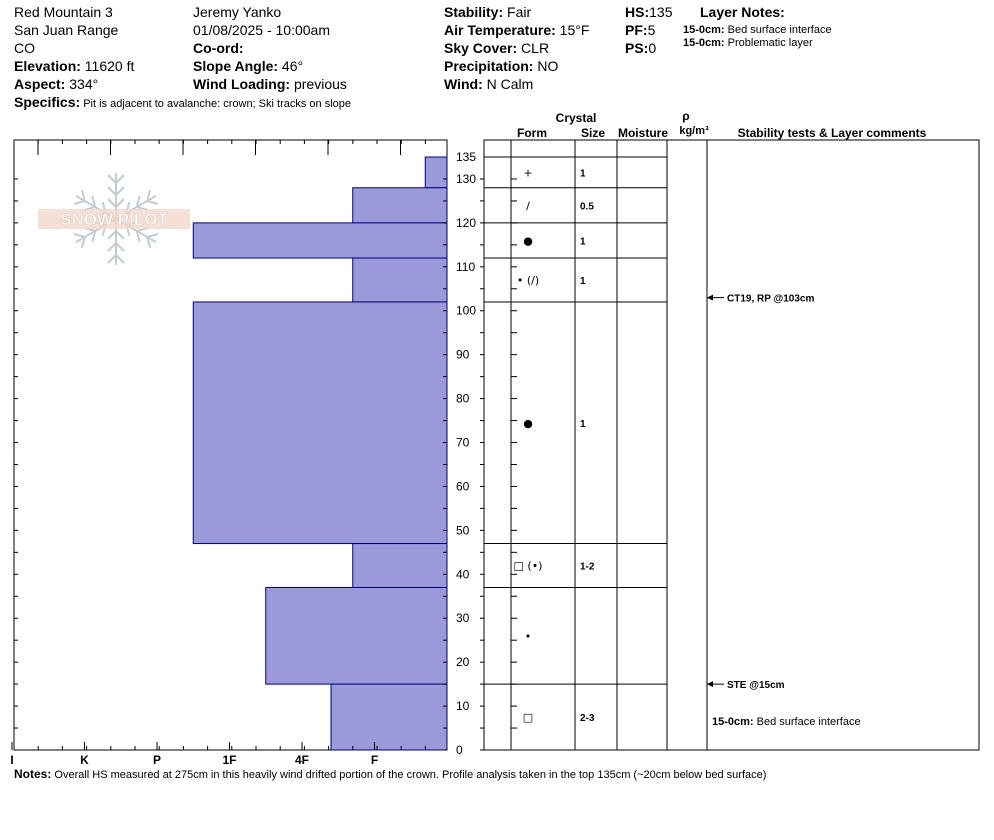 The image size is (994, 840). Describe the element at coordinates (575, 440) in the screenshot. I see `layer-rows: +1 / 0.5 ● 1 • (/) 1 ● 1 □ (•) 1-2 • □ 2-3` at that location.